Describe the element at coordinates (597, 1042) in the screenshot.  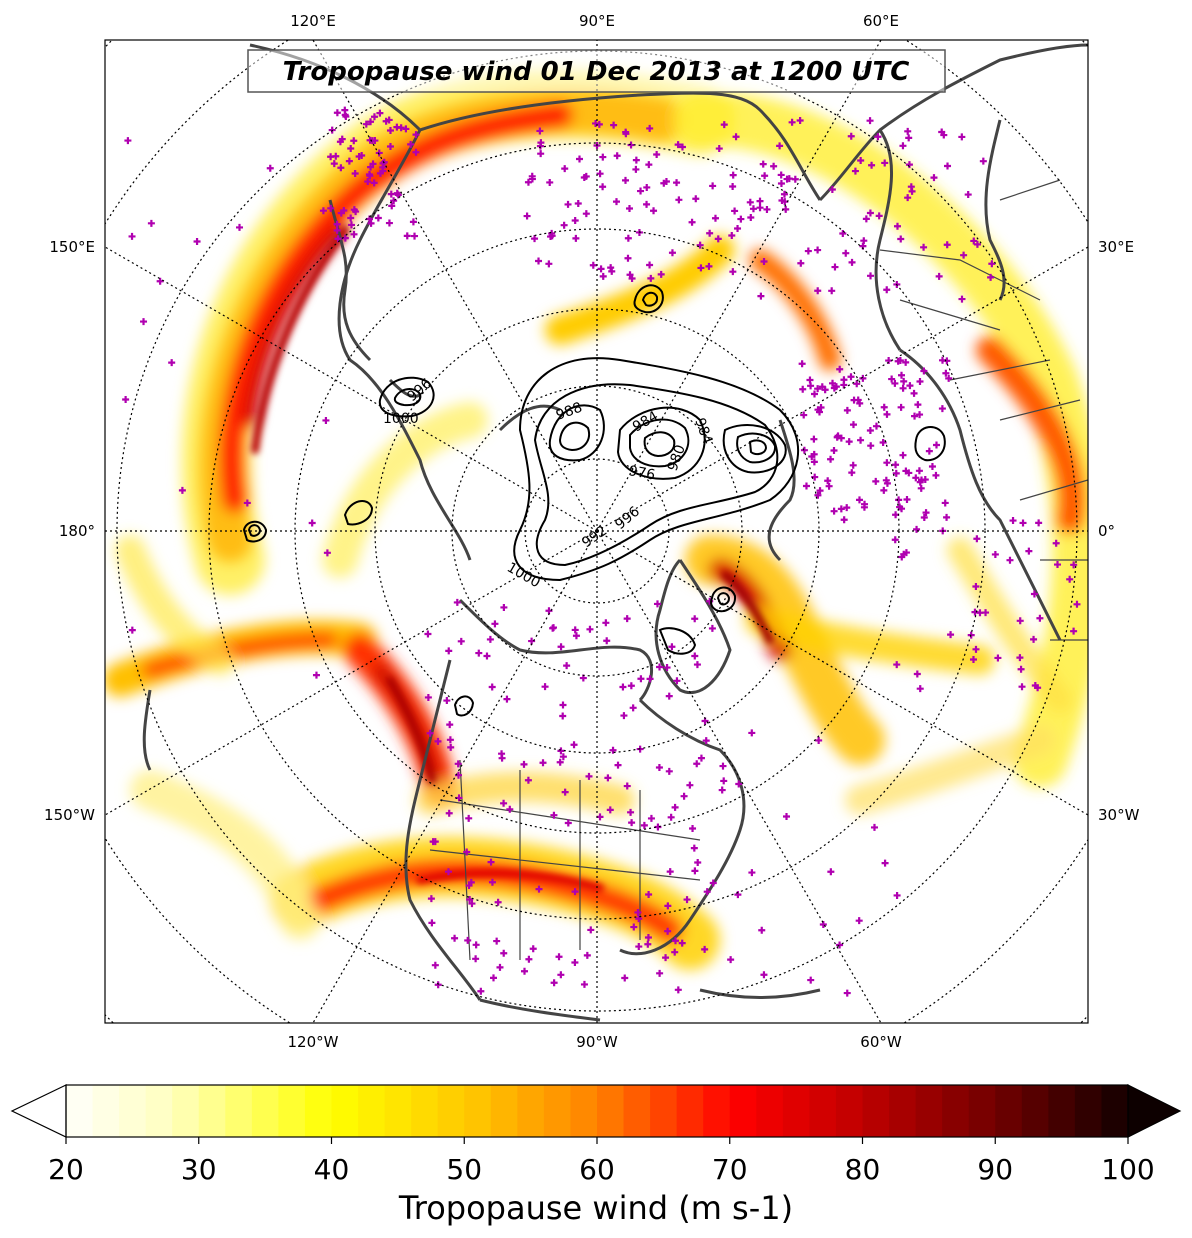
I see `lon-label-bottom: 90°W` at that location.